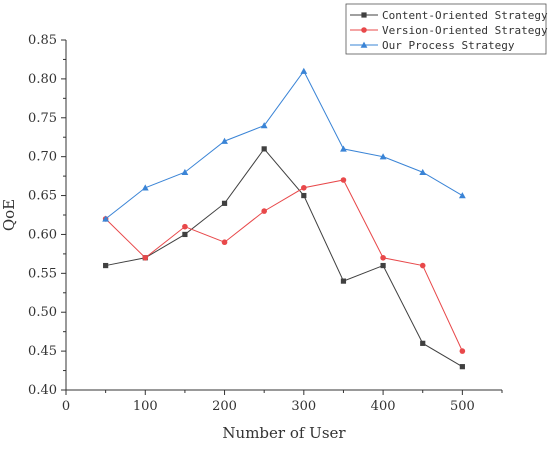 Image resolution: width=550 pixels, height=450 pixels. What do you see at coordinates (66, 406) in the screenshot?
I see `x-tick-label: 0` at bounding box center [66, 406].